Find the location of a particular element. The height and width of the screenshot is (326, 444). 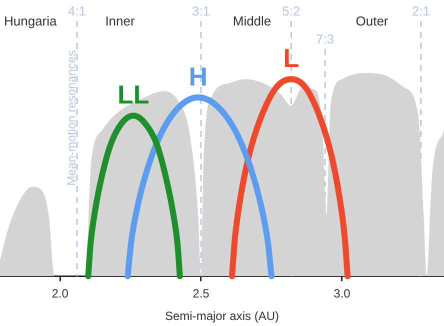

text: 3:1 is located at coordinates (201, 11).